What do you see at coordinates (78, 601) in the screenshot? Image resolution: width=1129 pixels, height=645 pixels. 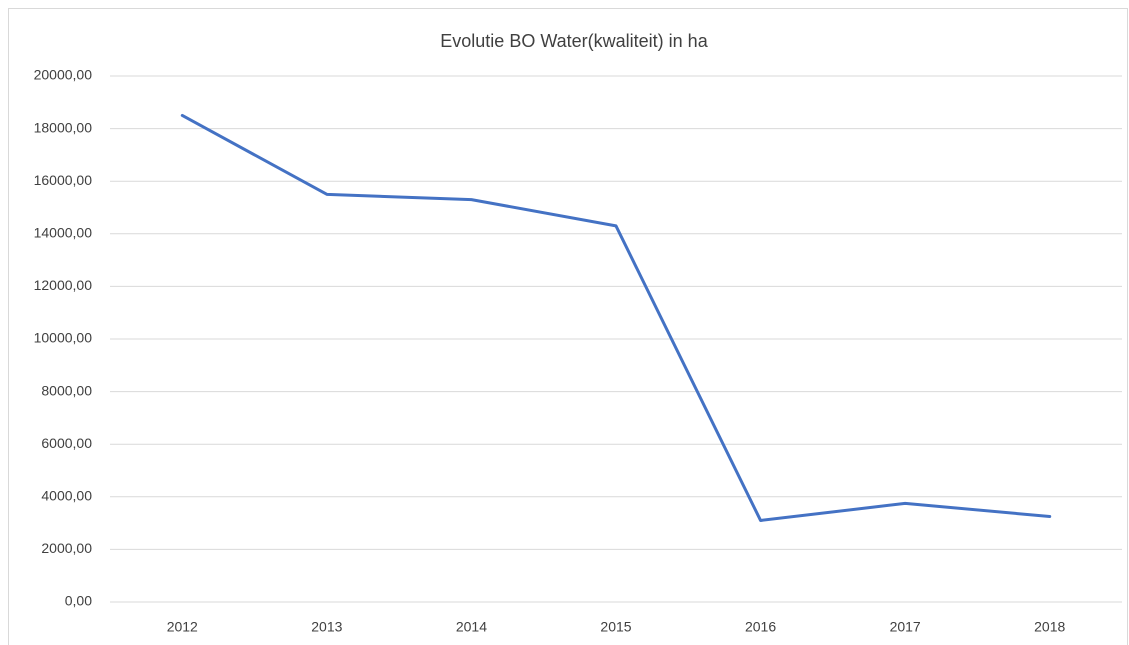 I see `y-tick-label: 0,00` at bounding box center [78, 601].